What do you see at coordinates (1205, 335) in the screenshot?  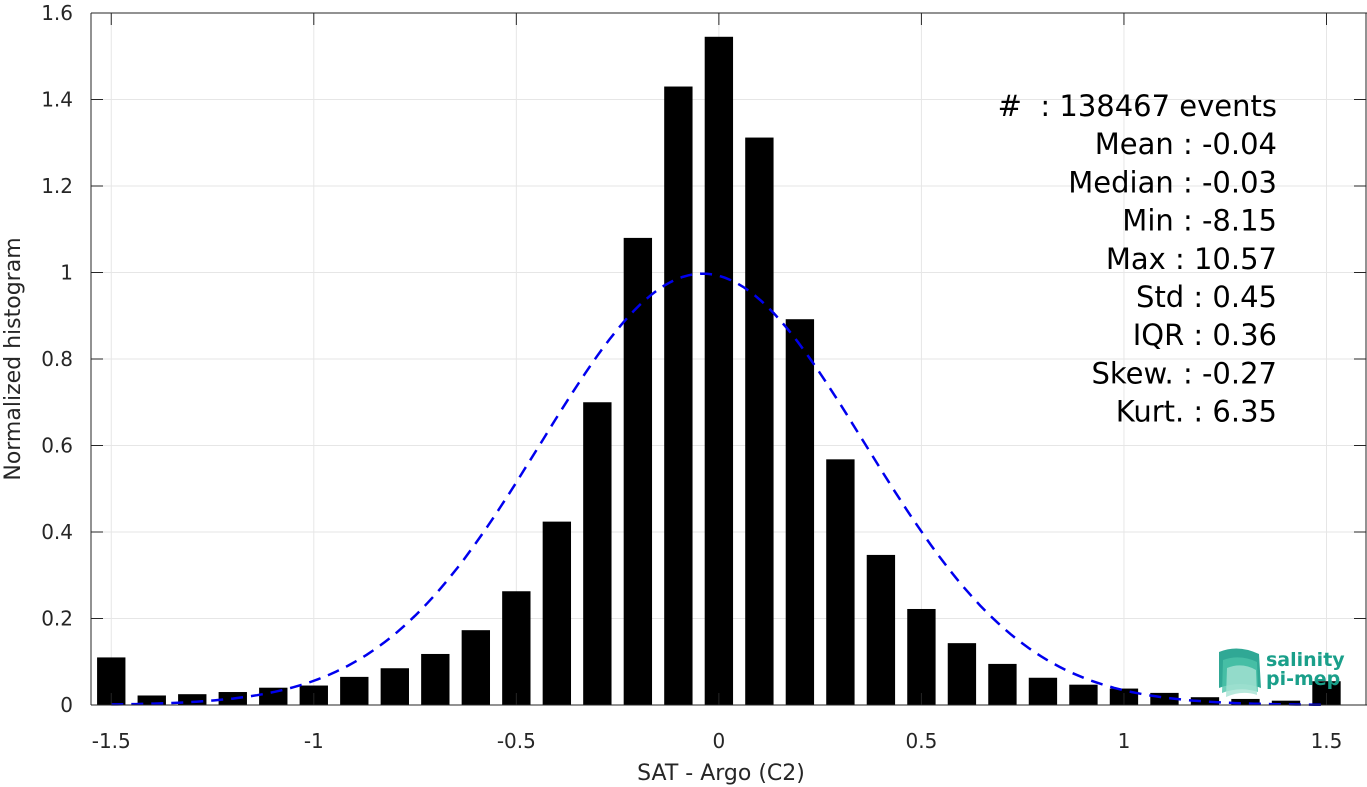 I see `stat-line: IQR : 0.36` at bounding box center [1205, 335].